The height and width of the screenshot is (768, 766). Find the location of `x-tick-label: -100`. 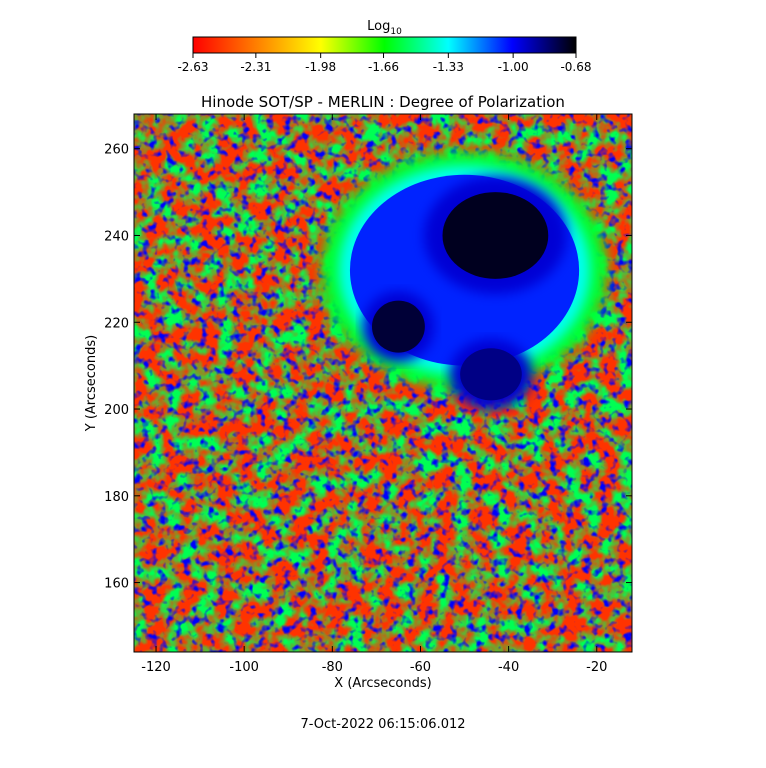

x-tick-label: -100 is located at coordinates (244, 667).